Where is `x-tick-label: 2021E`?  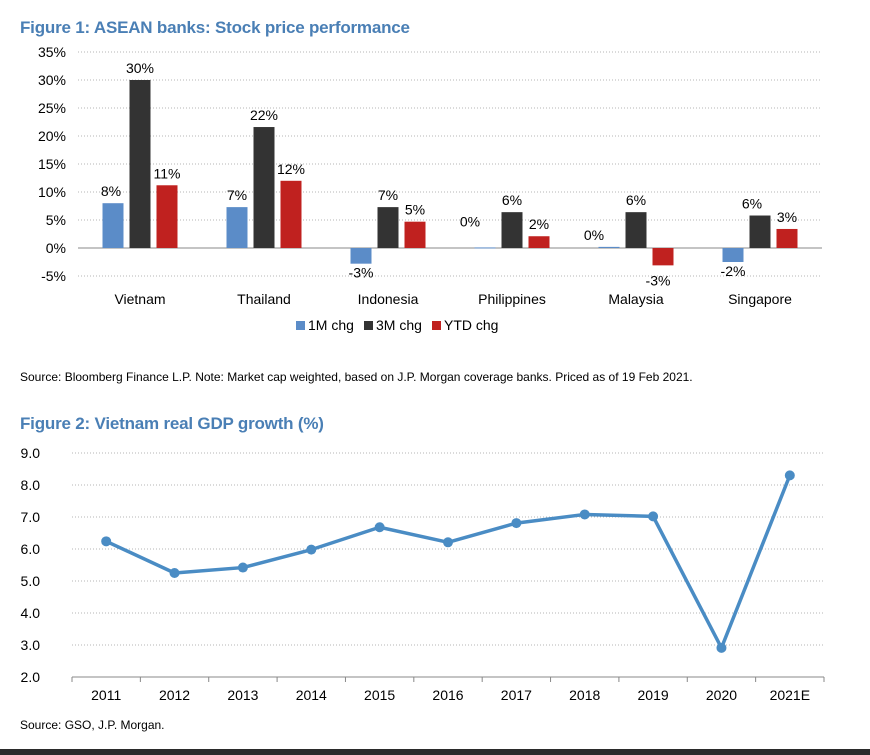
x-tick-label: 2021E is located at coordinates (790, 695).